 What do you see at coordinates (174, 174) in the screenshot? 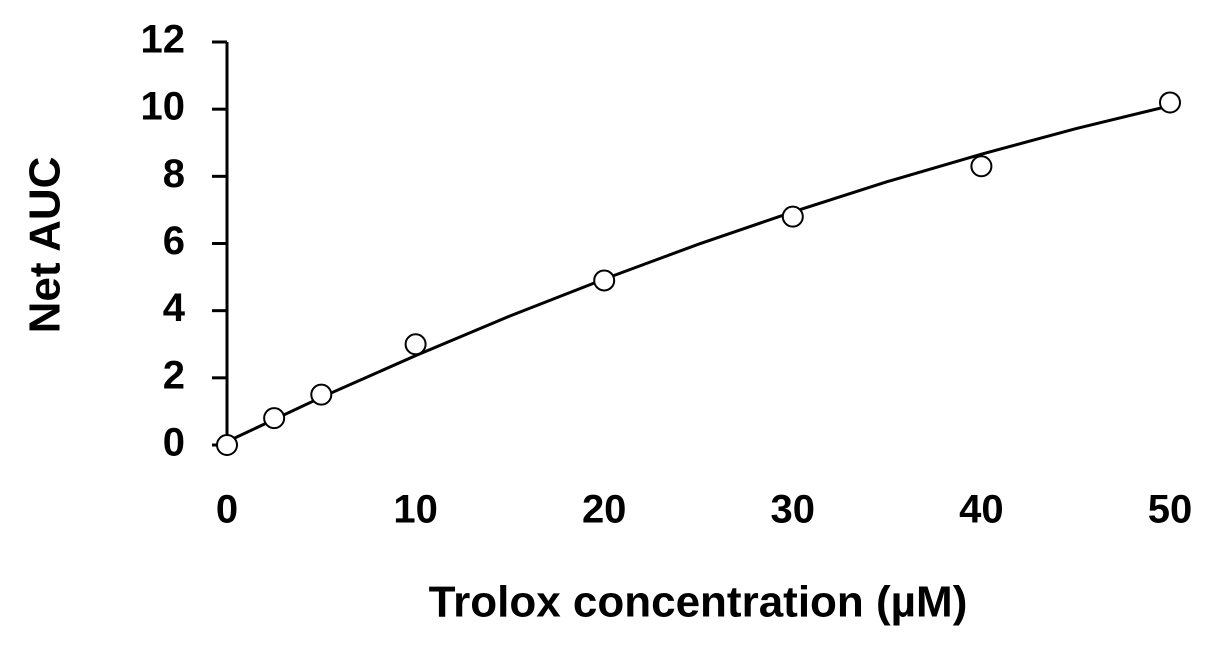
I see `y-tick-label: 8` at bounding box center [174, 174].